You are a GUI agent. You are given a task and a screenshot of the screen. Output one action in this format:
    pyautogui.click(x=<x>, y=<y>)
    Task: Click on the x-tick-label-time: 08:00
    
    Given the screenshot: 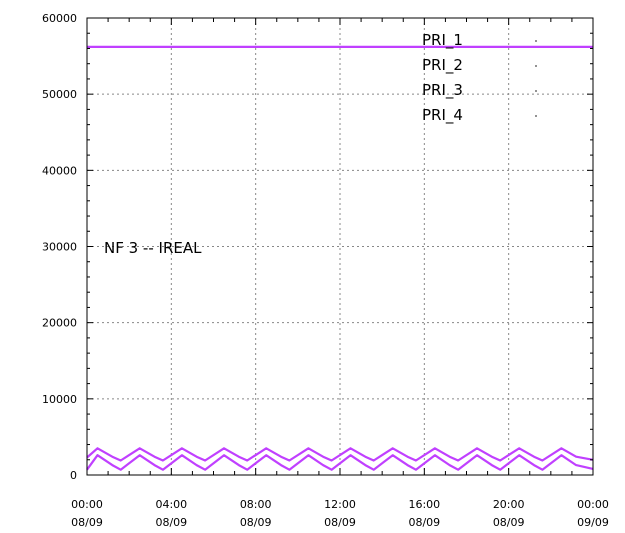 What is the action you would take?
    pyautogui.click(x=256, y=504)
    